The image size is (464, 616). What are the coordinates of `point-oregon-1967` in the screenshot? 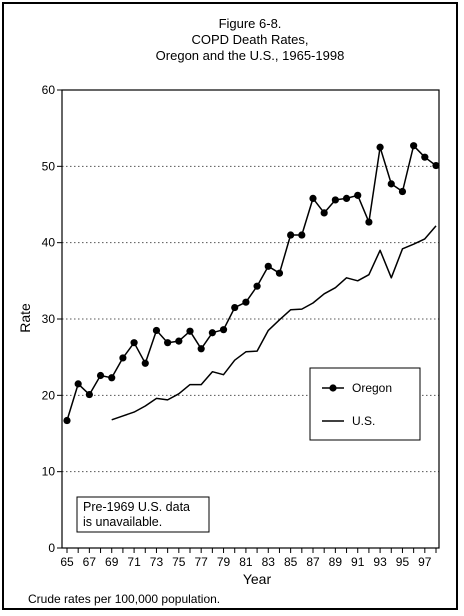 It's located at (89, 394).